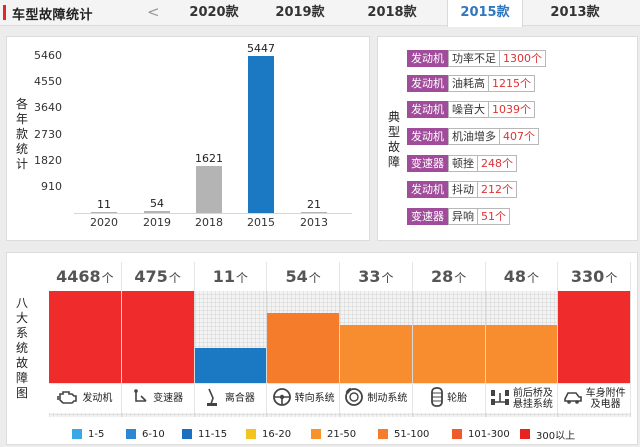 This screenshot has height=447, width=640. What do you see at coordinates (214, 12) in the screenshot?
I see `tab-2020: 2020款` at bounding box center [214, 12].